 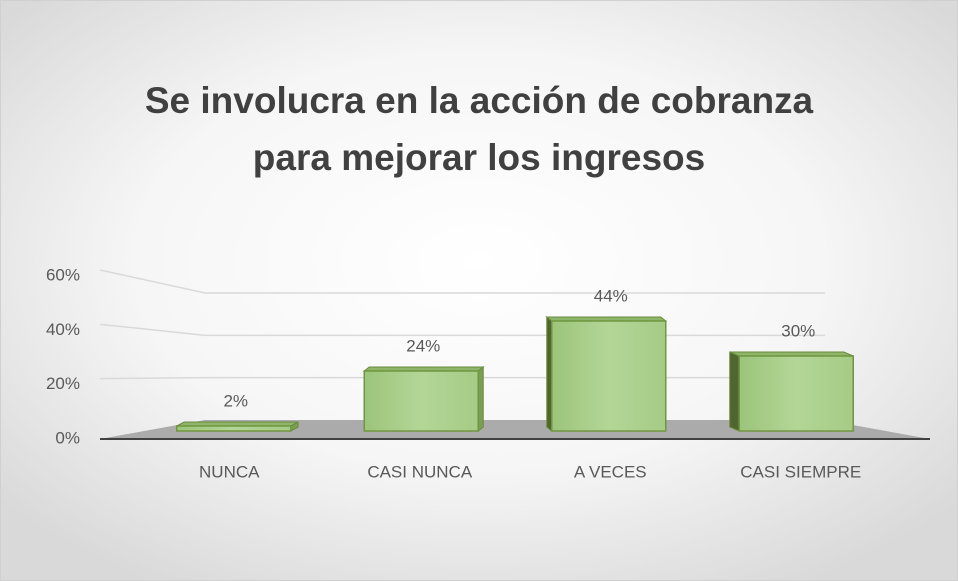 I want to click on y-tick-label: 0%, so click(x=67, y=437).